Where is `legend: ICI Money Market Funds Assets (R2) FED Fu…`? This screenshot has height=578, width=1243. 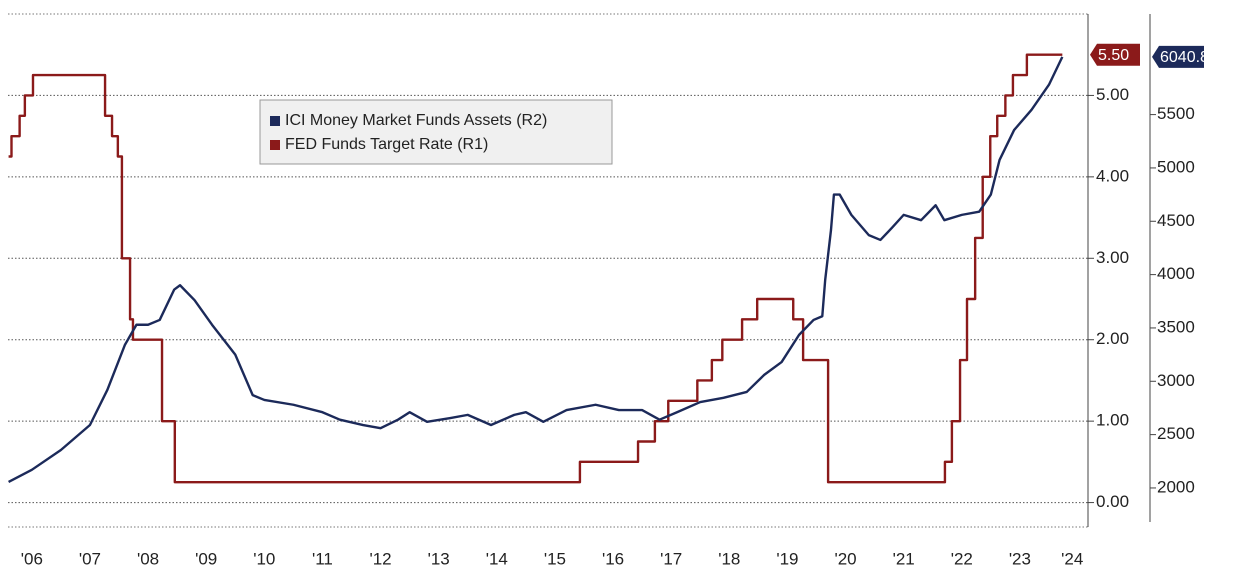 legend: ICI Money Market Funds Assets (R2) FED Fu… is located at coordinates (436, 132).